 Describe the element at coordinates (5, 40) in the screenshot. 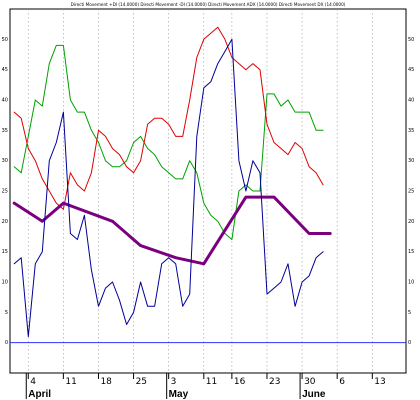

I see `y-tick-label-left-50: 50` at that location.